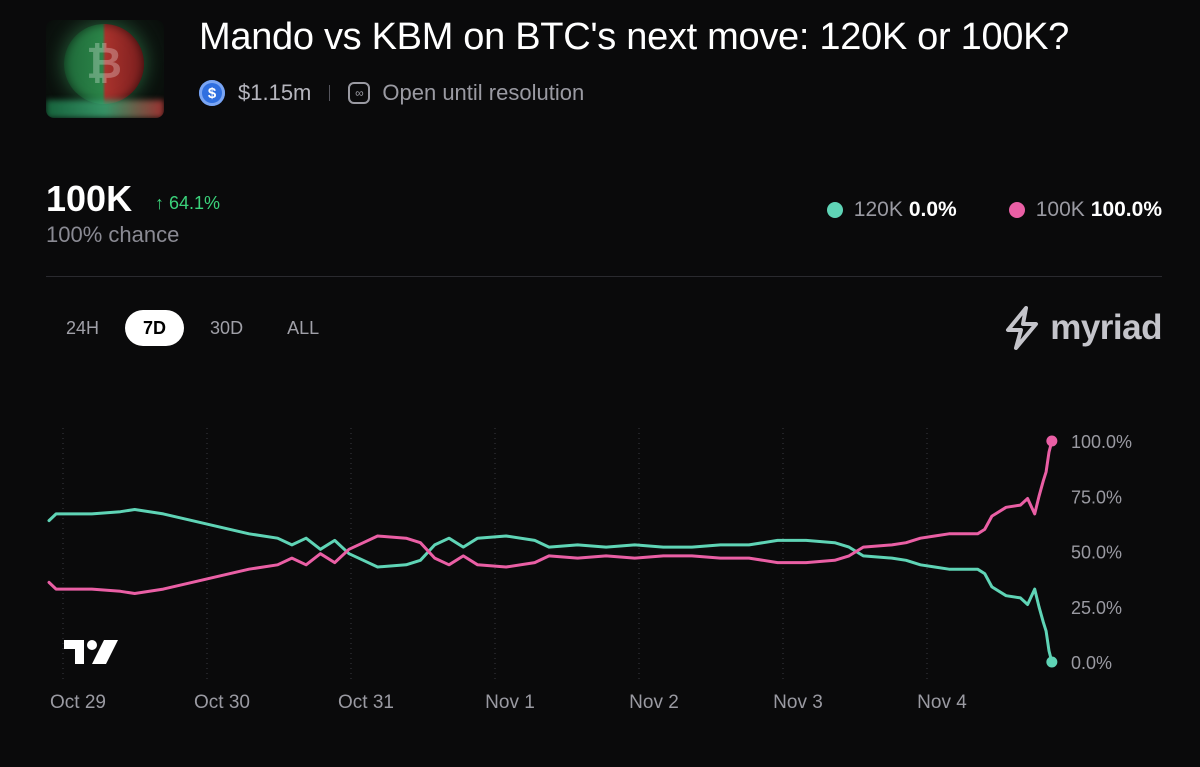 This screenshot has height=767, width=1200. What do you see at coordinates (968, 210) in the screenshot?
I see `chart-legend: 120K 0.0% 100K 100.0%` at bounding box center [968, 210].